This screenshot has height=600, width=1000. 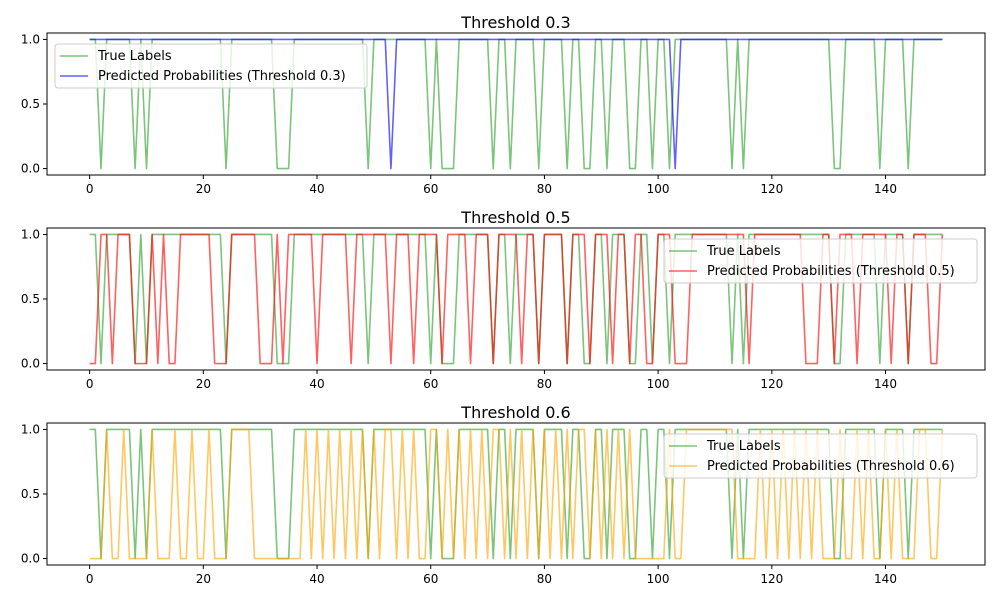 What do you see at coordinates (515, 412) in the screenshot?
I see `chart-title: Threshold 0.6` at bounding box center [515, 412].